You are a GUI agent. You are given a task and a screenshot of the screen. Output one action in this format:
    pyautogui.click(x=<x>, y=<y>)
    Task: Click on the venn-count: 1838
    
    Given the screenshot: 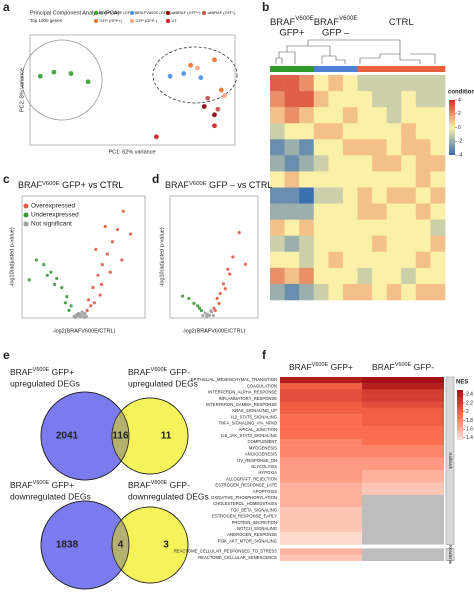 What is the action you would take?
    pyautogui.click(x=67, y=545)
    